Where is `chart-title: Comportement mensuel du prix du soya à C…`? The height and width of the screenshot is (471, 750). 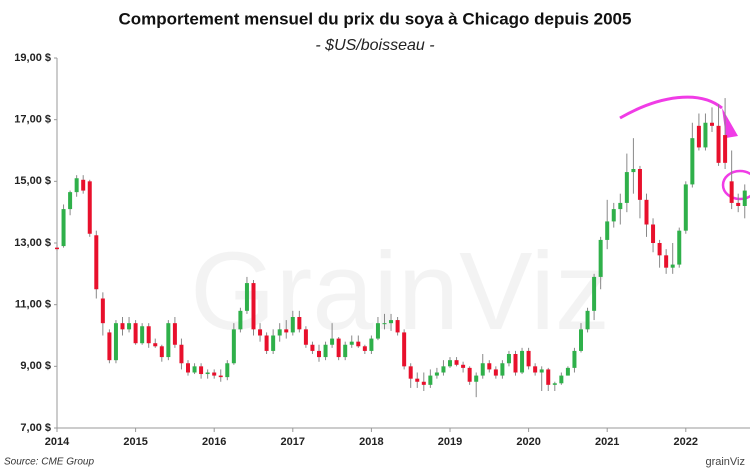
chart-title: Comportement mensuel du prix du soya à C… is located at coordinates (375, 18).